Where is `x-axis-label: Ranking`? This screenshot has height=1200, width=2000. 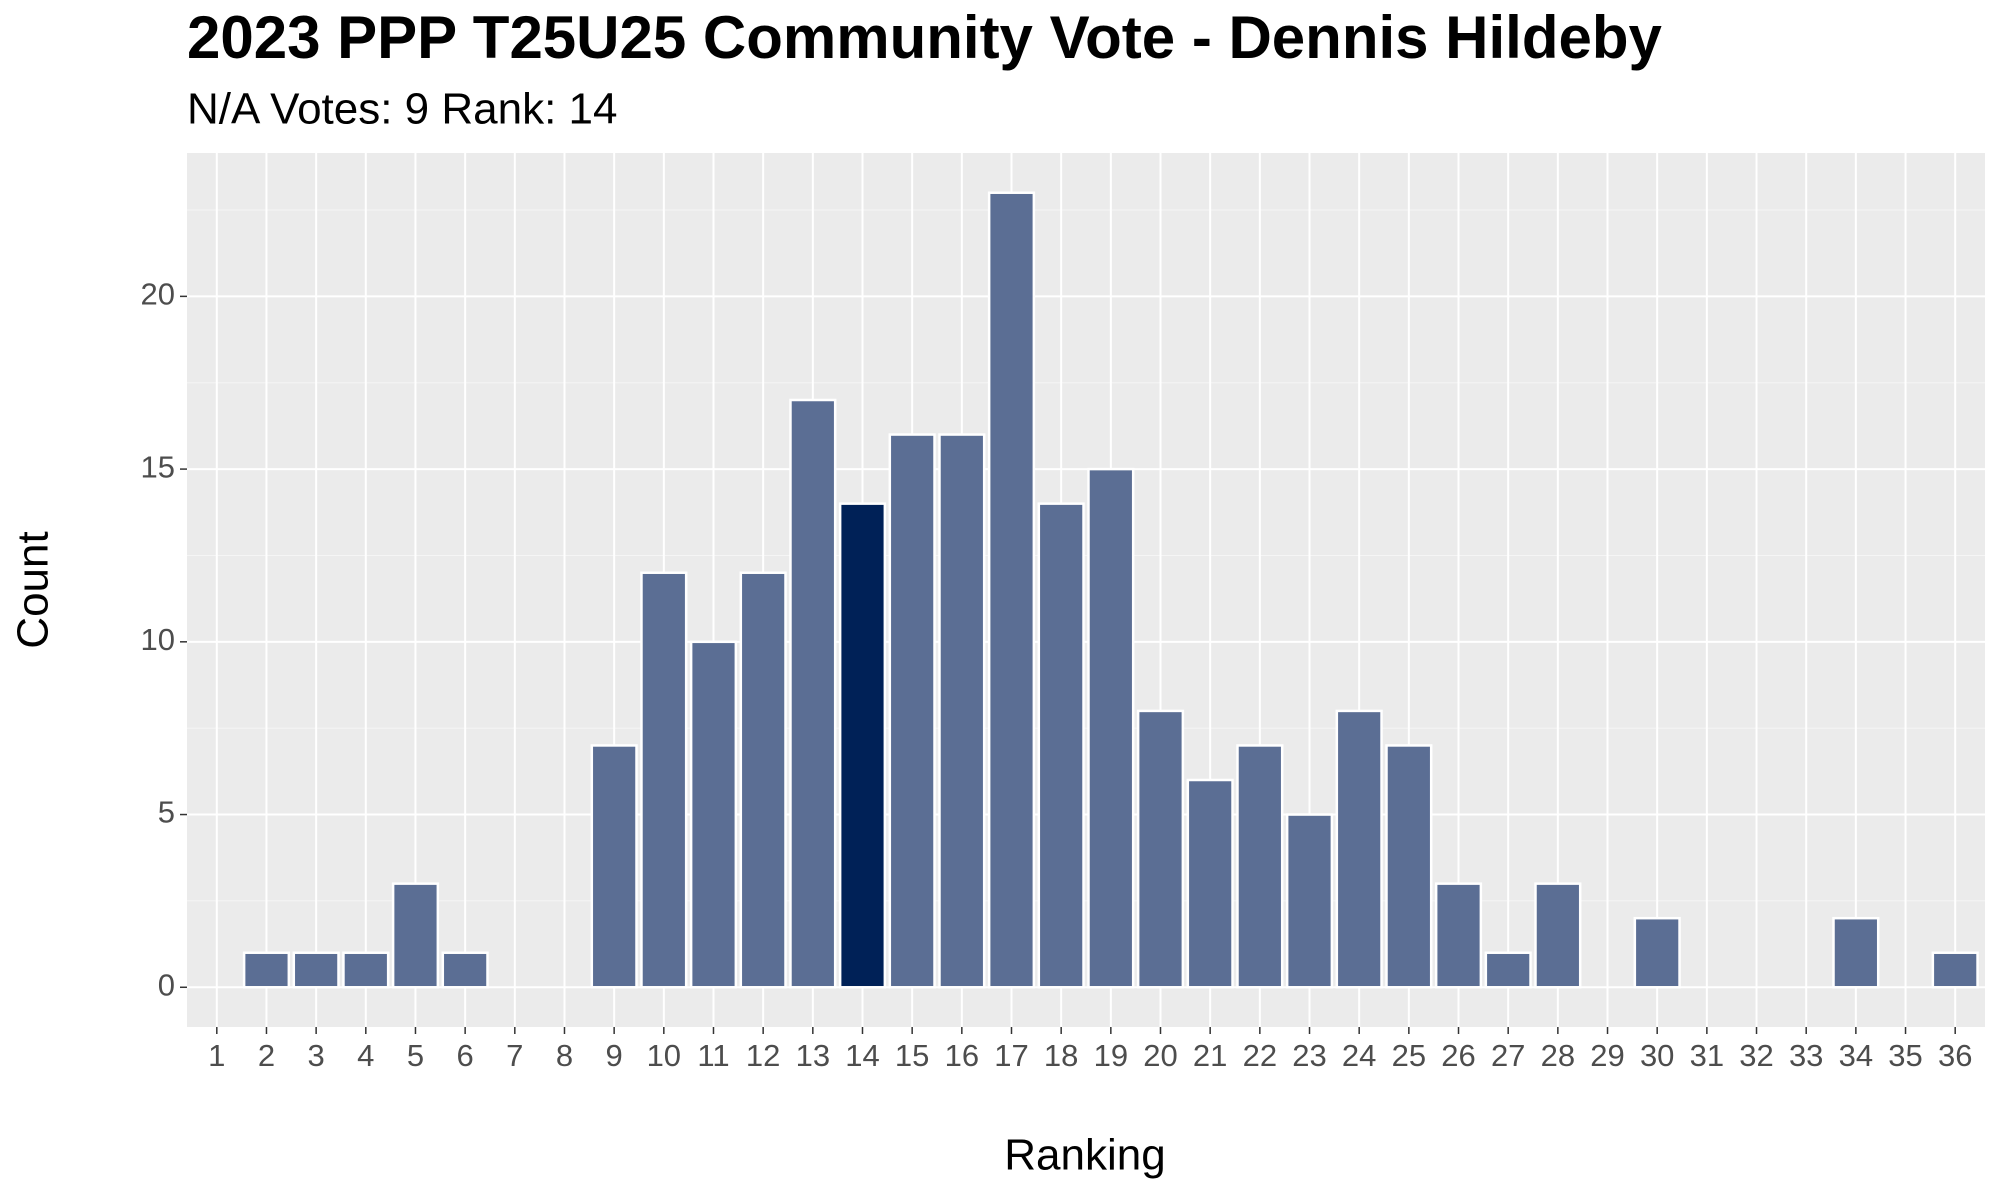 x-axis-label: Ranking is located at coordinates (1084, 1155).